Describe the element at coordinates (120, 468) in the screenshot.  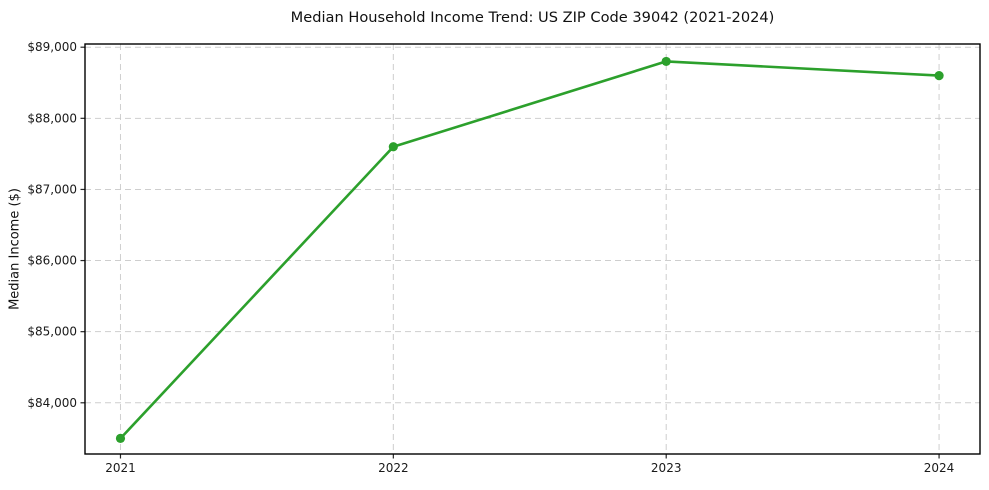
I see `x-tick-label: 2021` at that location.